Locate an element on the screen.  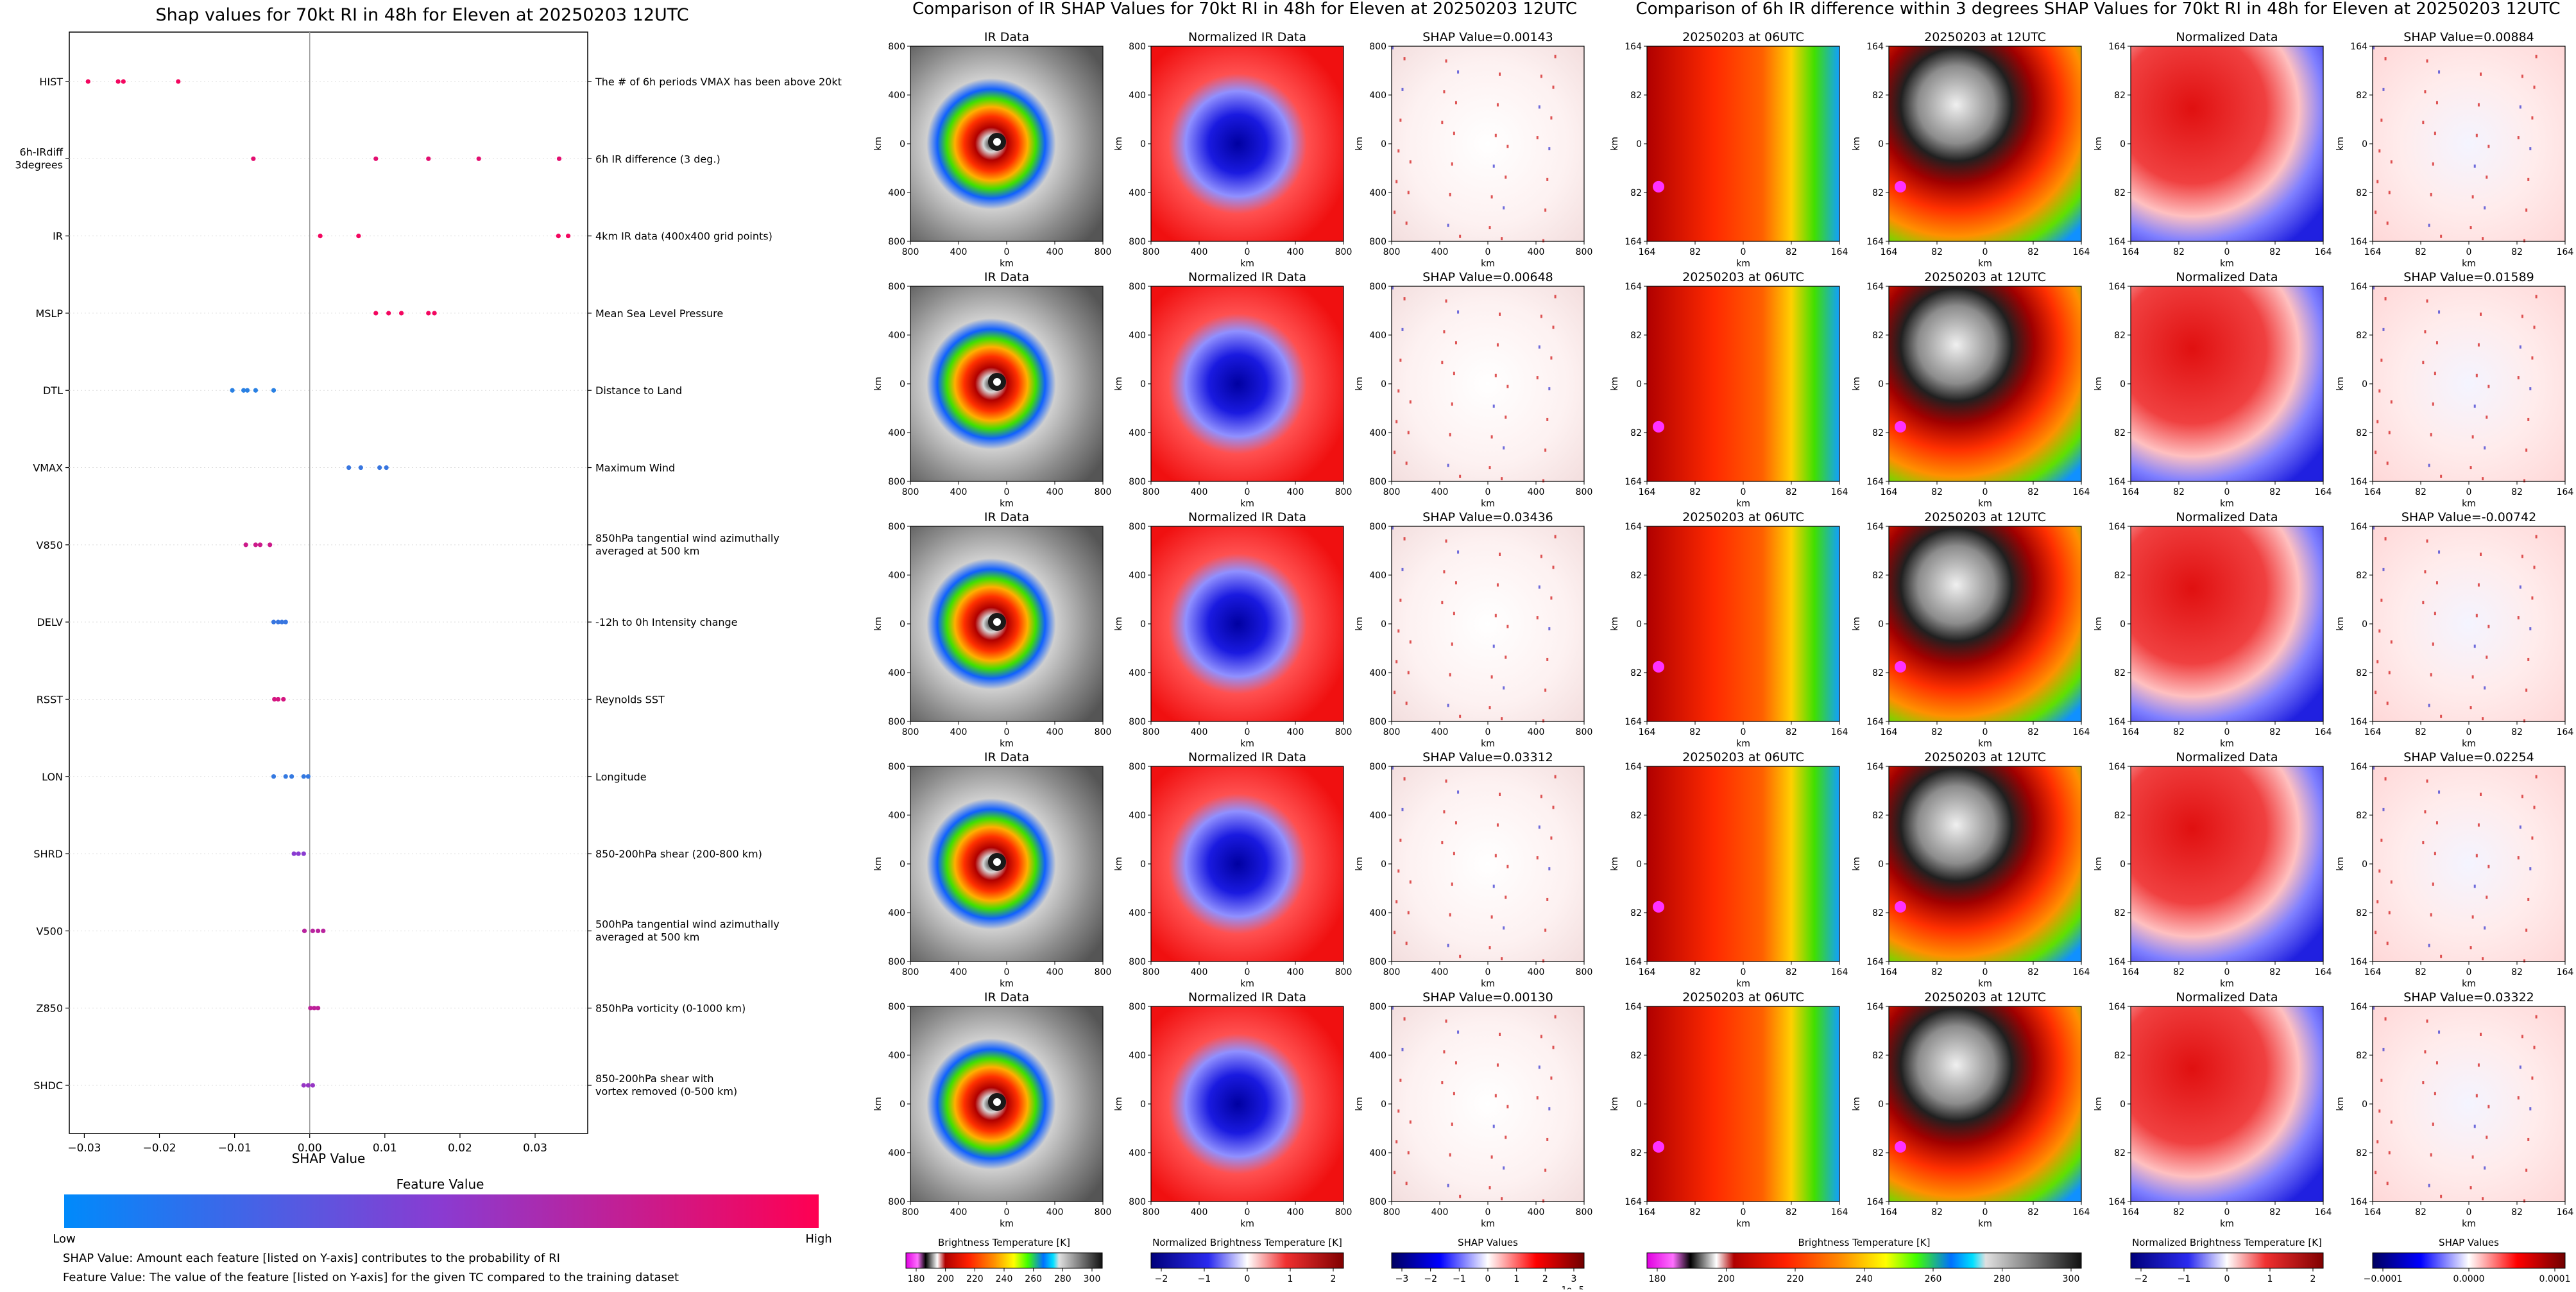
feature-name-label: SHRD is located at coordinates (48, 854).